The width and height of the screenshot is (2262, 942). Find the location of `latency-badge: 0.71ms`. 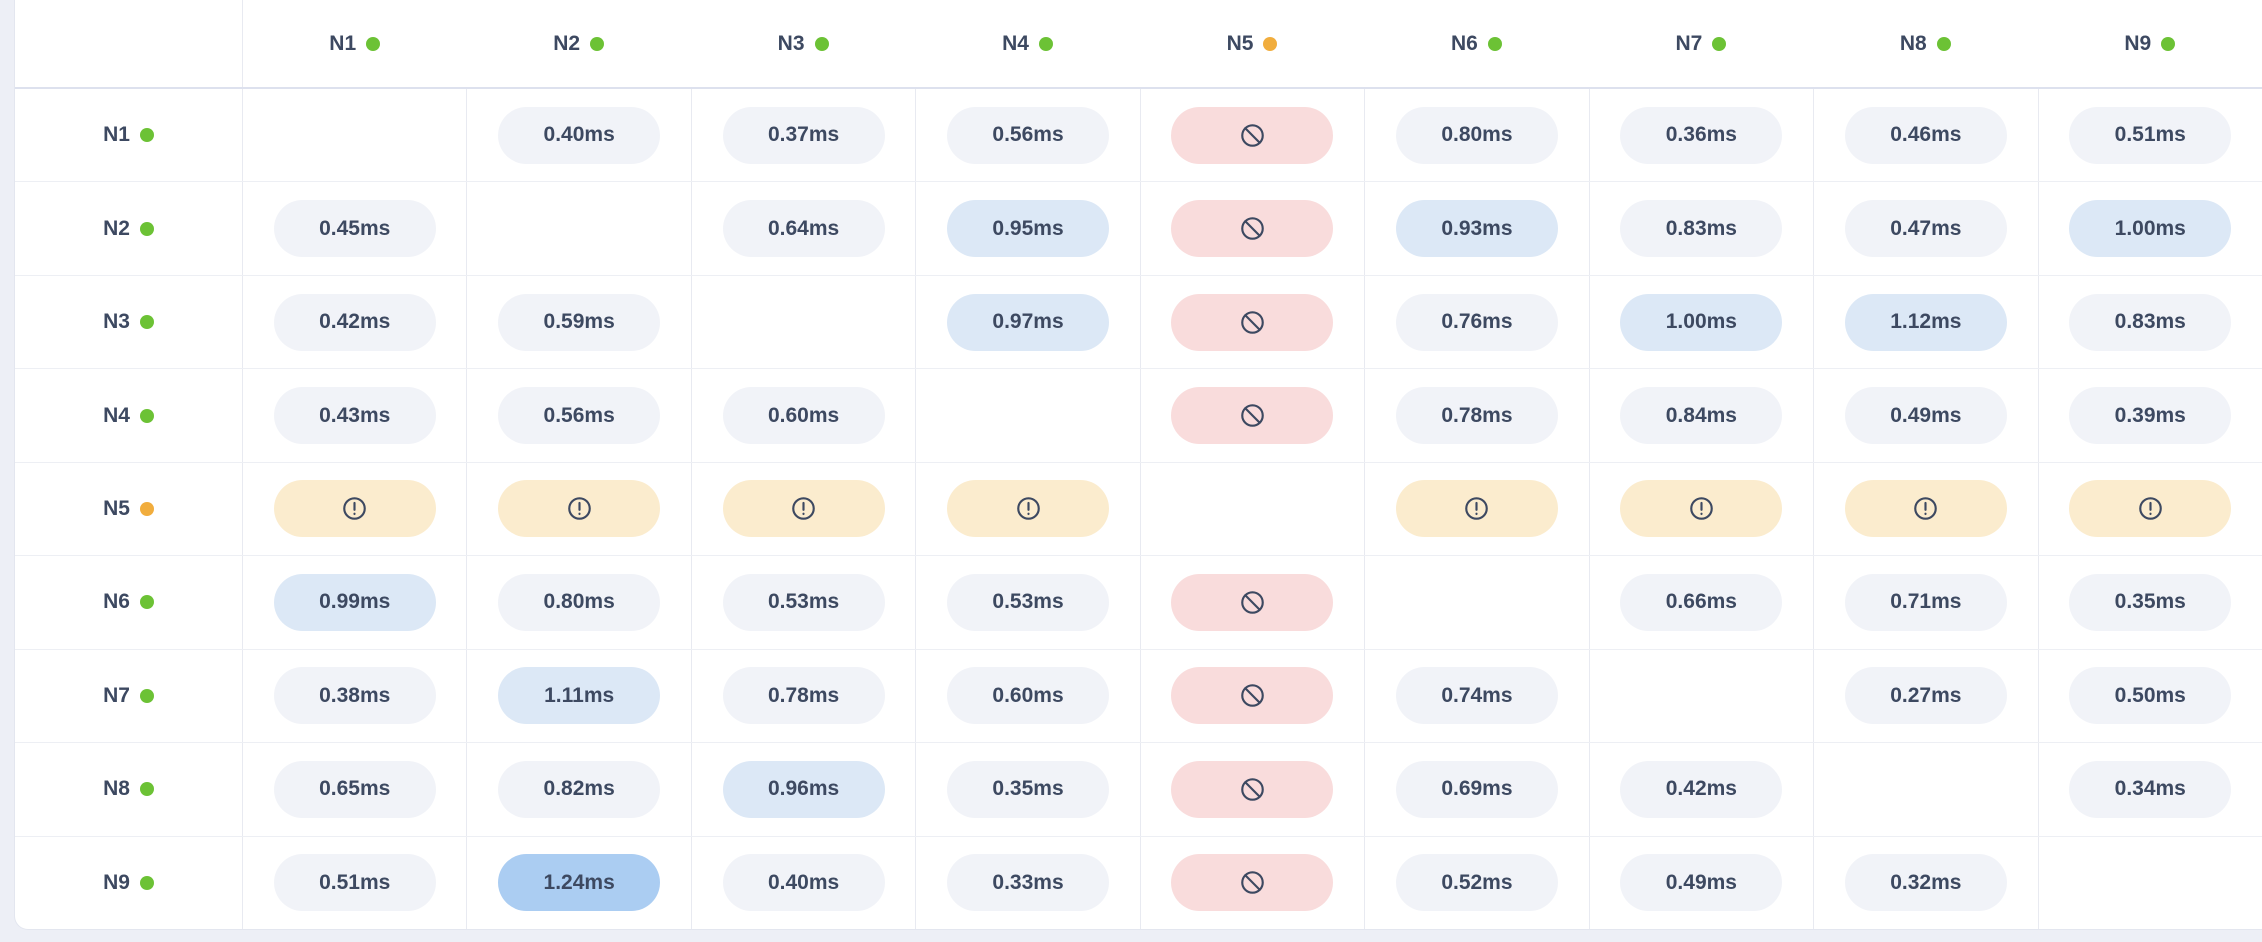

latency-badge: 0.71ms is located at coordinates (1925, 602).